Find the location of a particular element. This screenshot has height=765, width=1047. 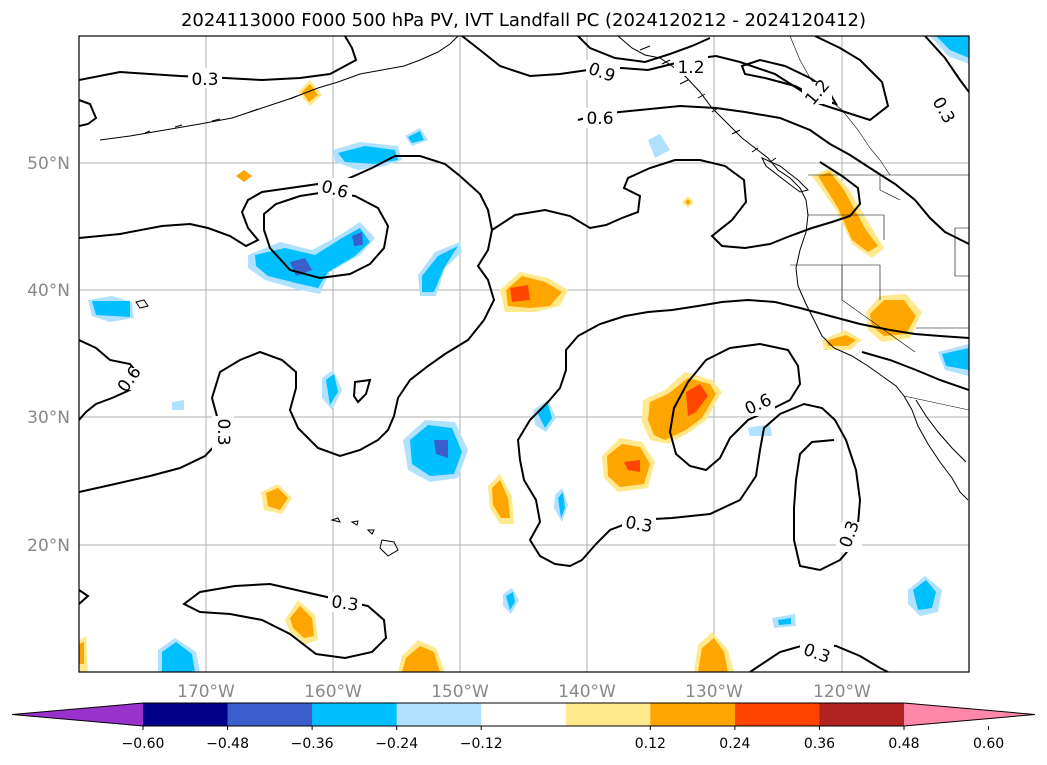

aleutian-islands is located at coordinates (221, 114).